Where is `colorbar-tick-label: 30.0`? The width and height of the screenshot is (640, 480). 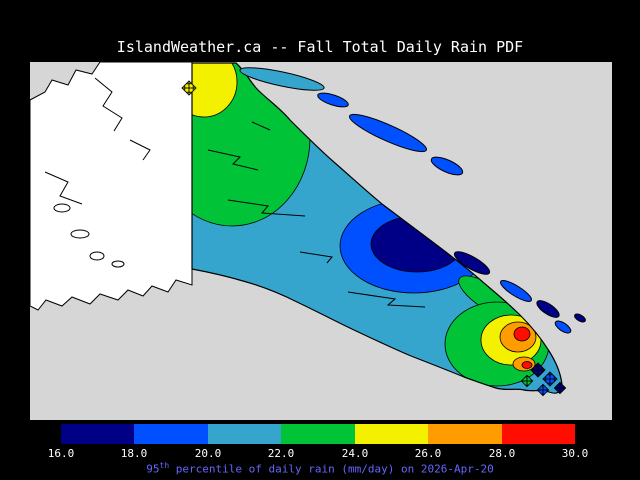 colorbar-tick-label: 30.0 is located at coordinates (575, 453).